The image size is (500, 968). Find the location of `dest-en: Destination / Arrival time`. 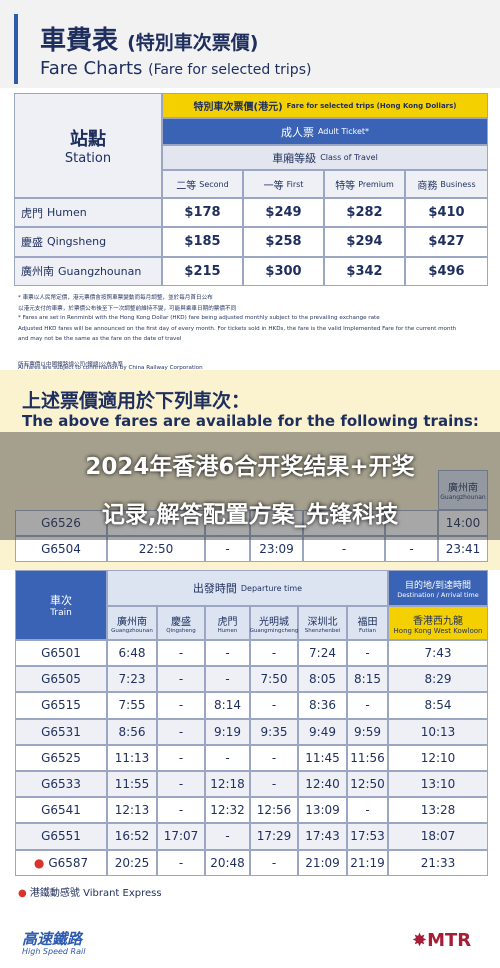

dest-en: Destination / Arrival time is located at coordinates (438, 594).